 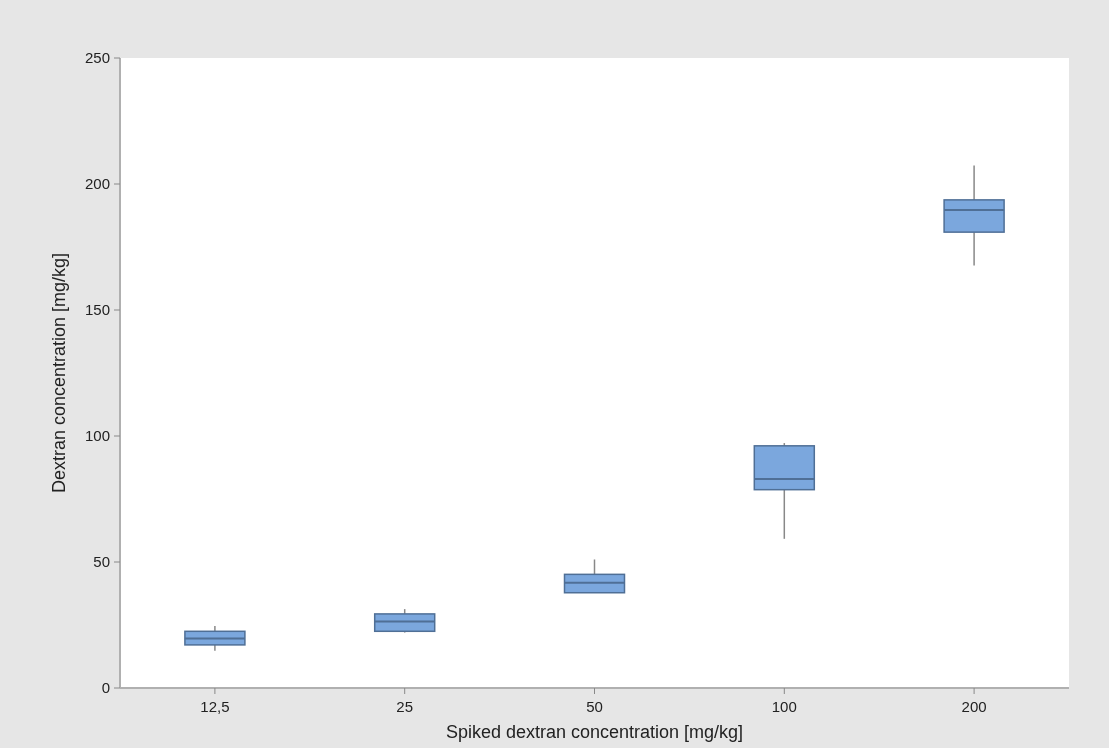 What do you see at coordinates (594, 732) in the screenshot?
I see `x-axis-title: Spiked dextran concentration [mg/kg]` at bounding box center [594, 732].